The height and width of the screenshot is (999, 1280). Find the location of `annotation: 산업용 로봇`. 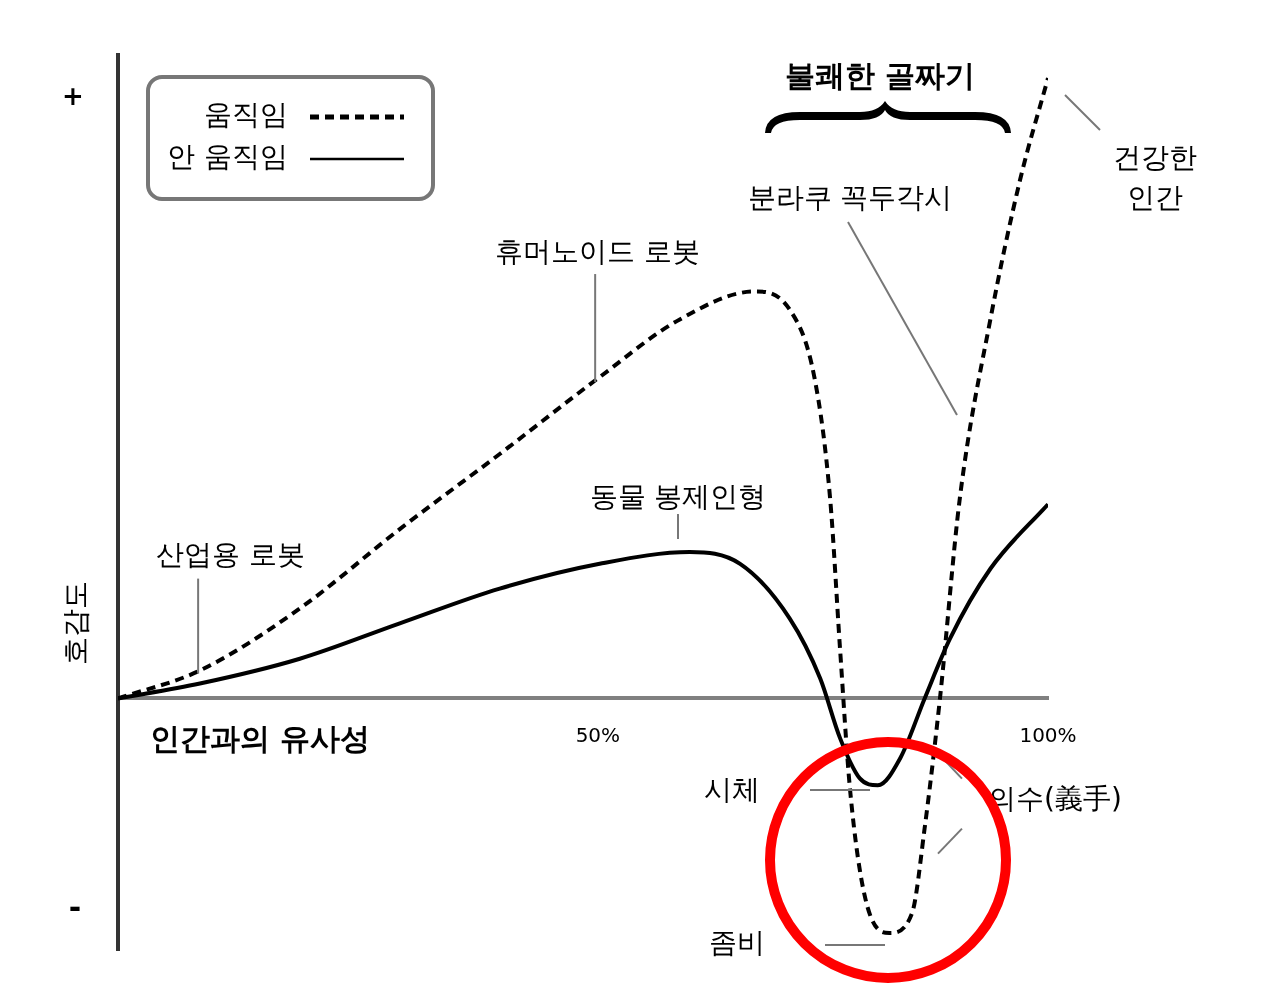

annotation: 산업용 로봇 is located at coordinates (230, 554).